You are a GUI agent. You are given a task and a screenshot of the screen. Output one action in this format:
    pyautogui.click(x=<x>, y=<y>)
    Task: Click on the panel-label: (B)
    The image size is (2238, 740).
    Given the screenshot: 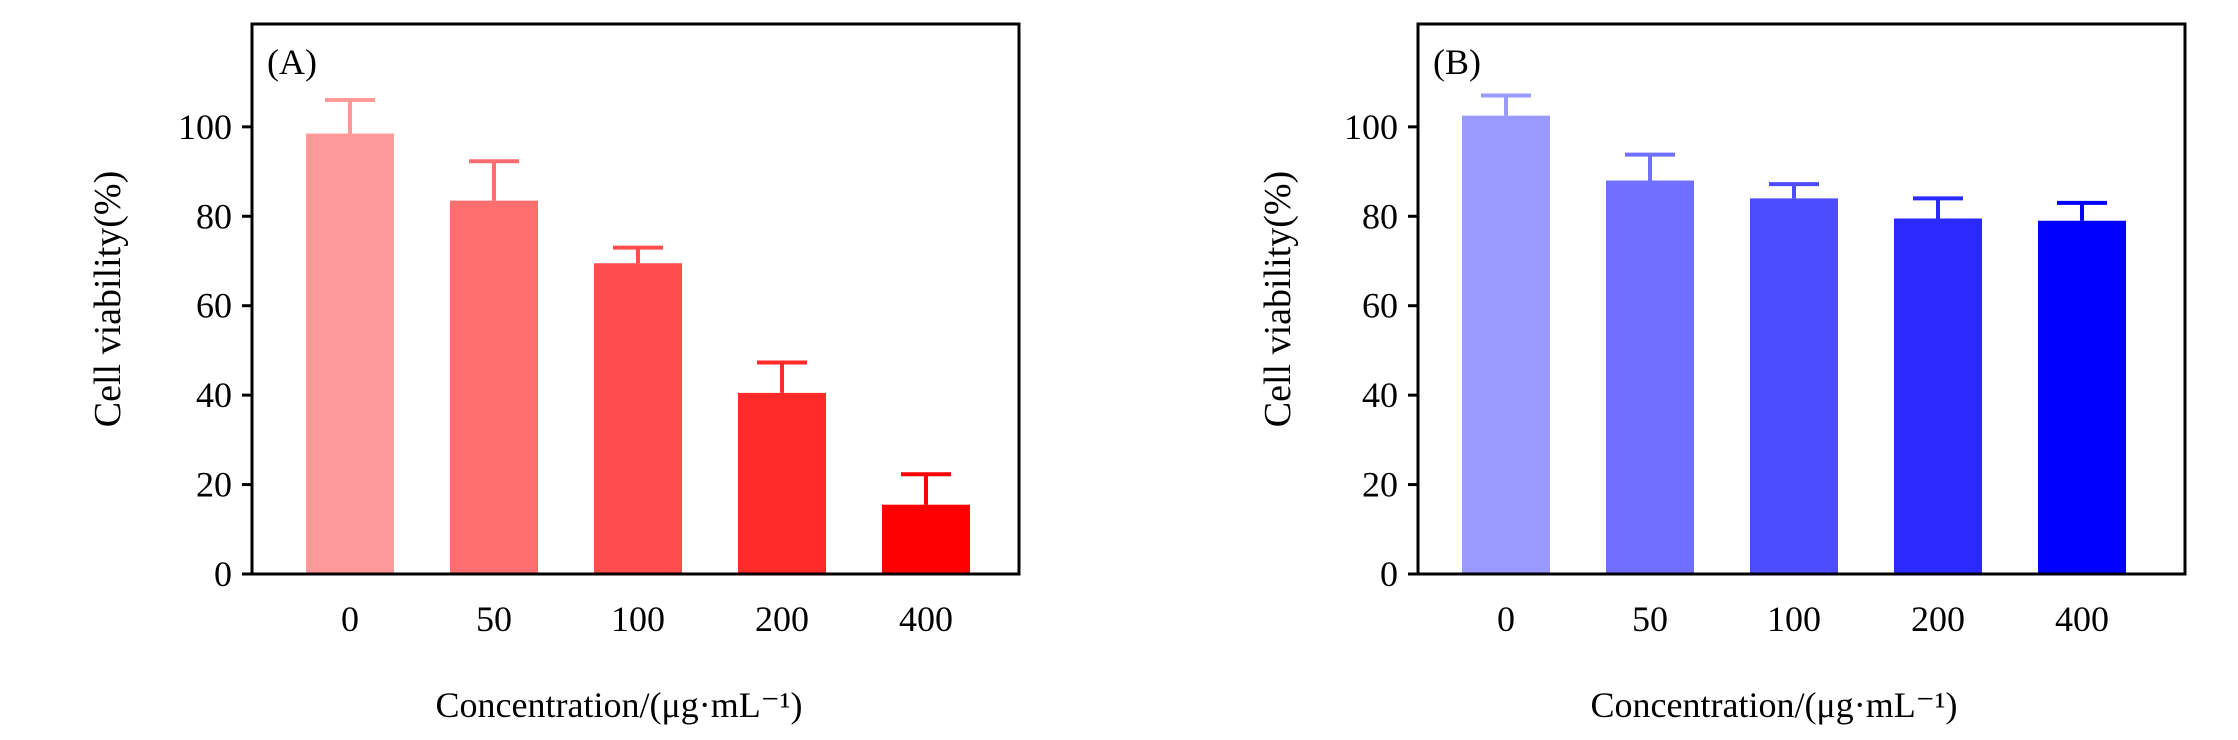 What is the action you would take?
    pyautogui.click(x=1457, y=62)
    